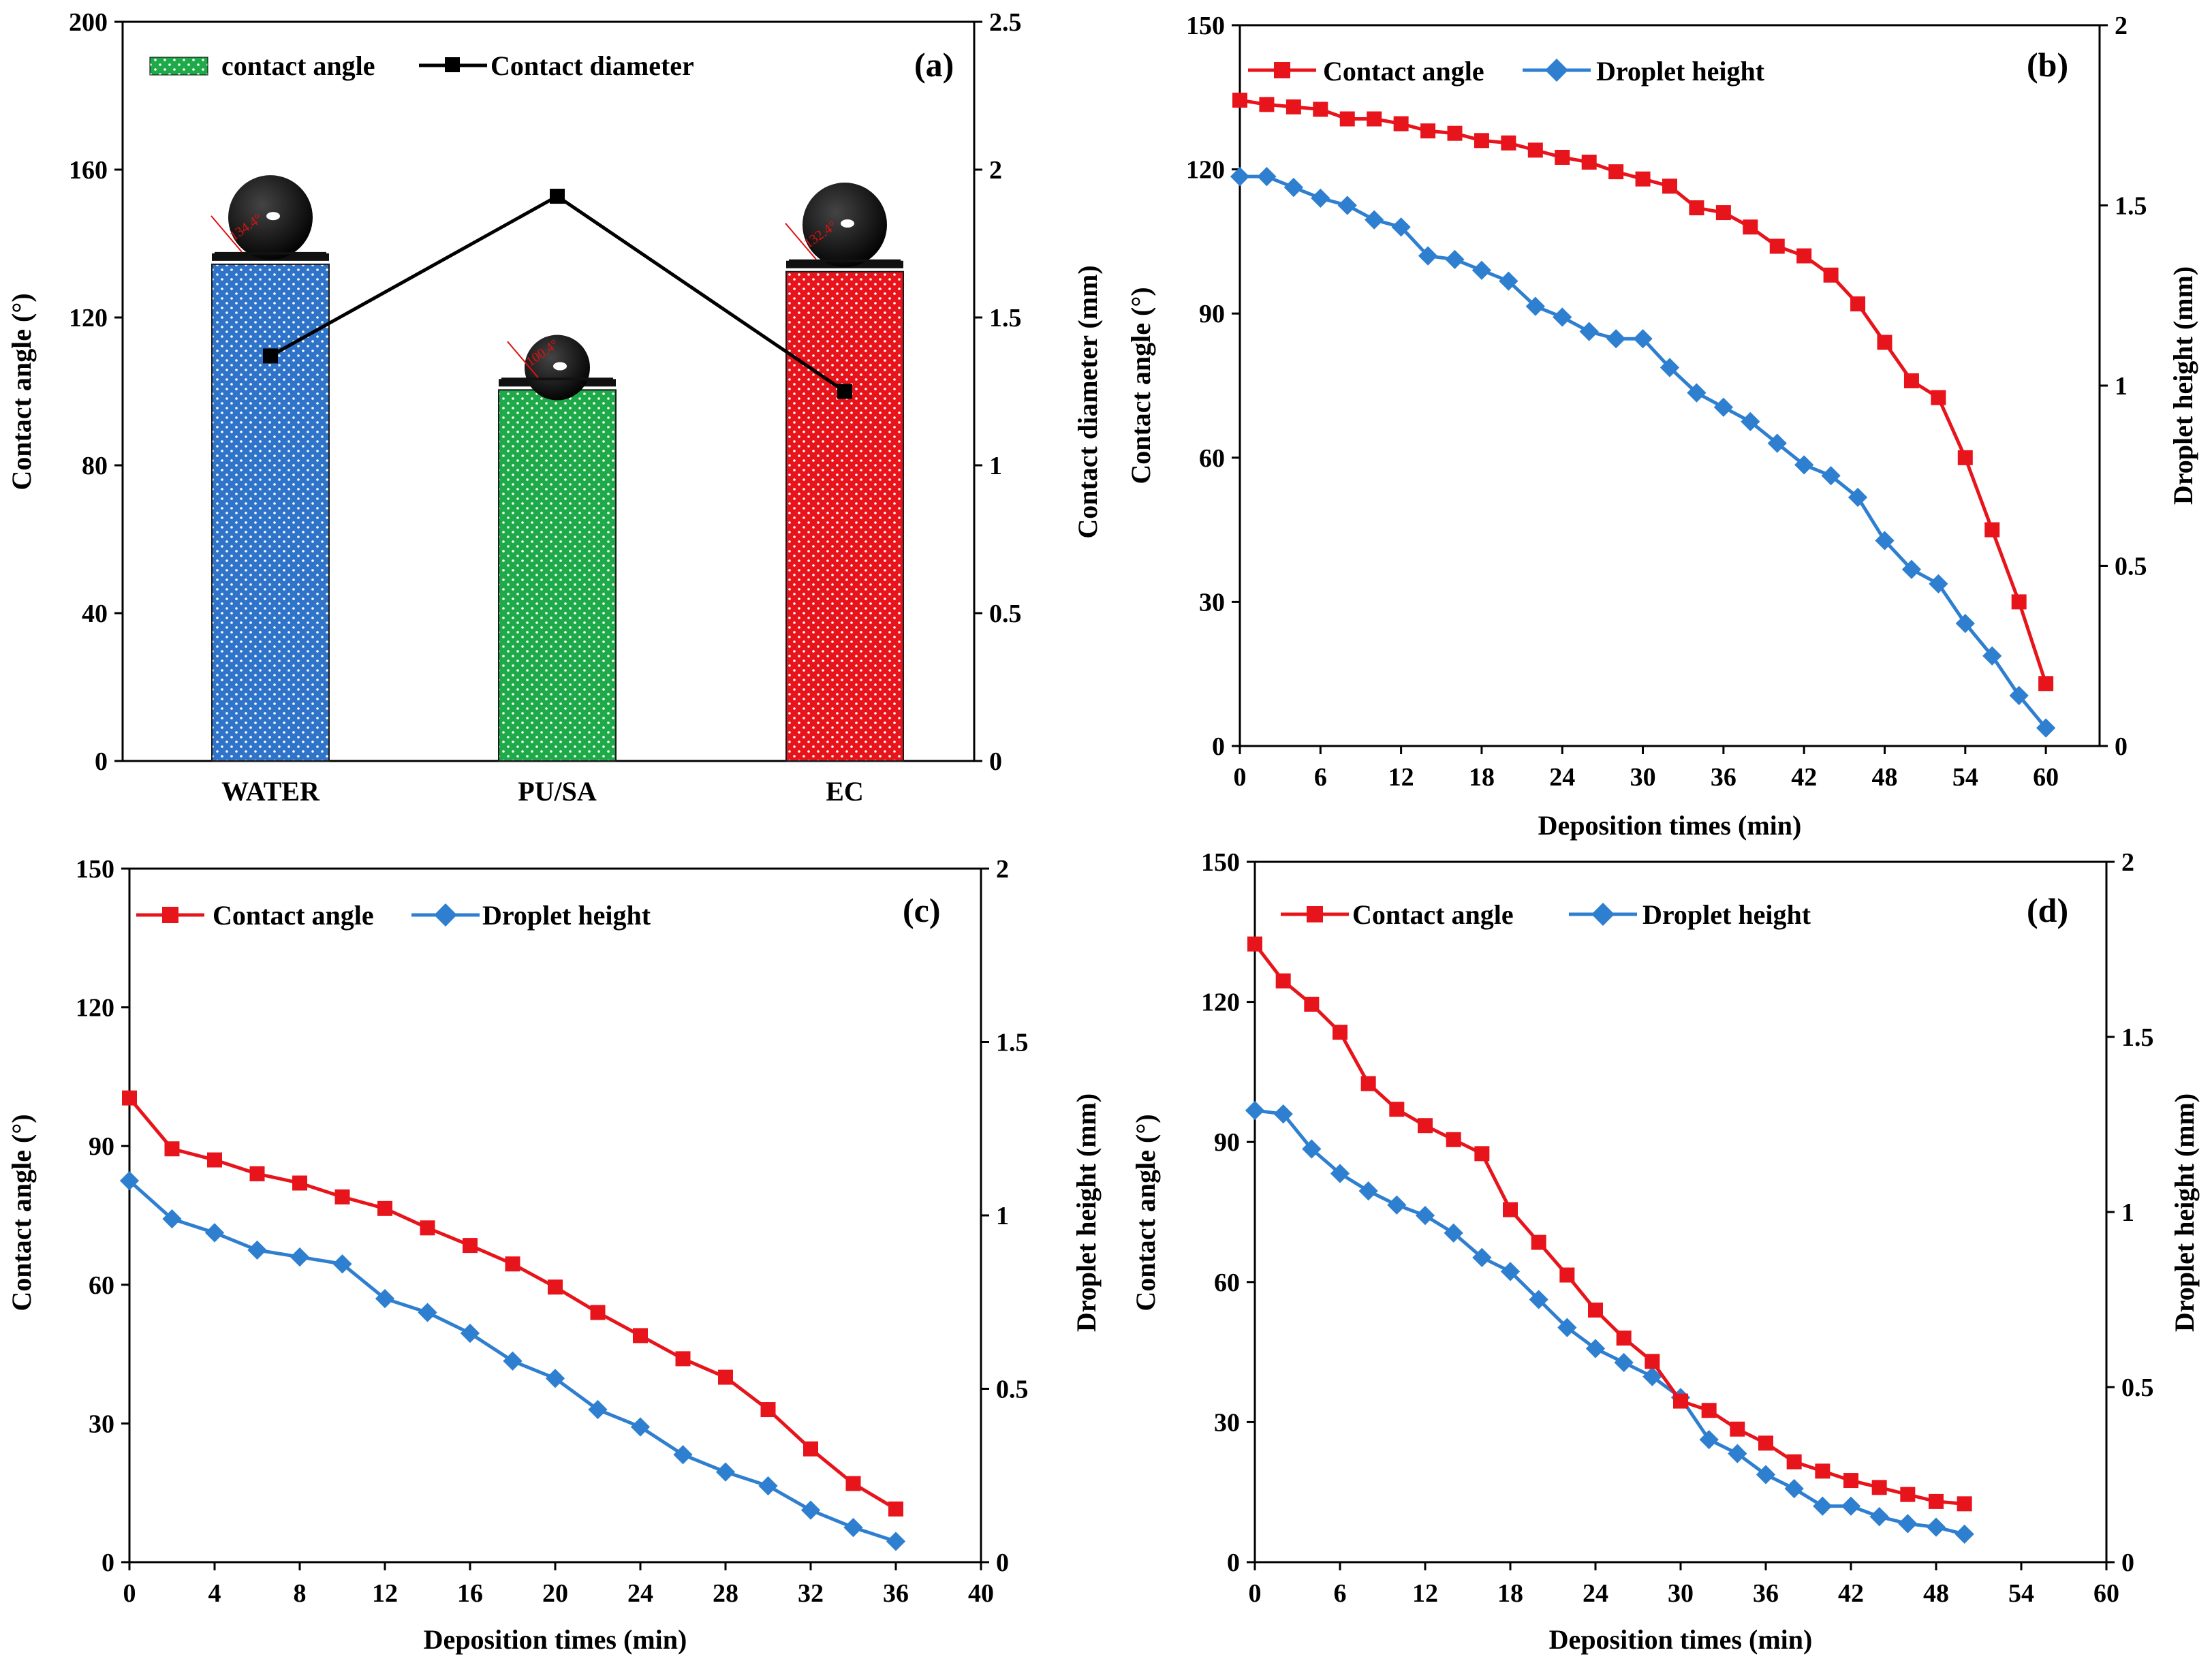  What do you see at coordinates (101, 1285) in the screenshot?
I see `y-tick-label: 60` at bounding box center [101, 1285].